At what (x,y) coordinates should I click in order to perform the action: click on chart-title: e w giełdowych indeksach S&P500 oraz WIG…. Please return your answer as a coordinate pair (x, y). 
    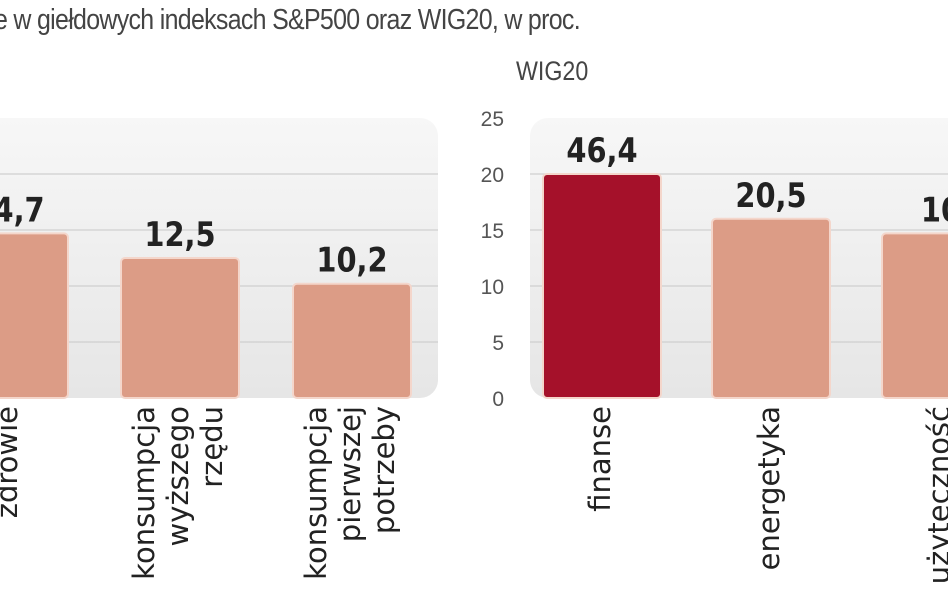
    Looking at the image, I should click on (290, 20).